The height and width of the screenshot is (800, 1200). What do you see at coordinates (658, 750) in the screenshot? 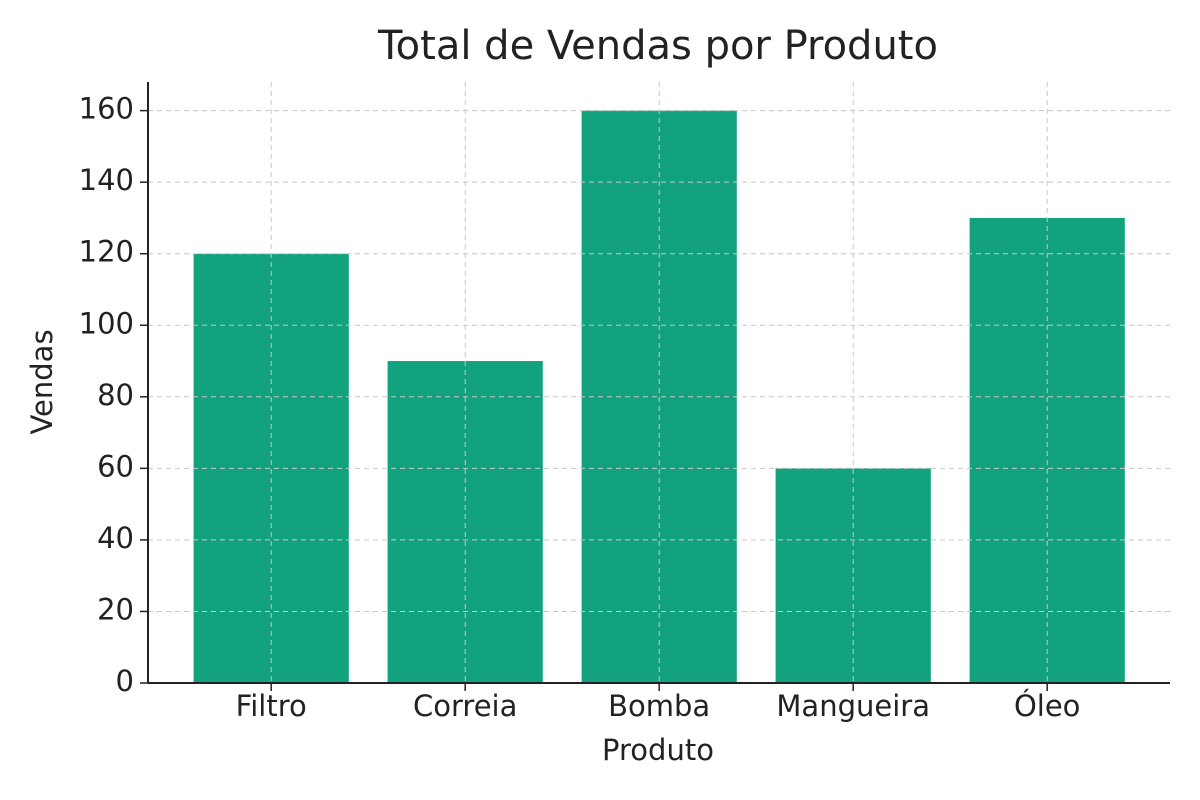
I see `x-axis-label: Produto` at bounding box center [658, 750].